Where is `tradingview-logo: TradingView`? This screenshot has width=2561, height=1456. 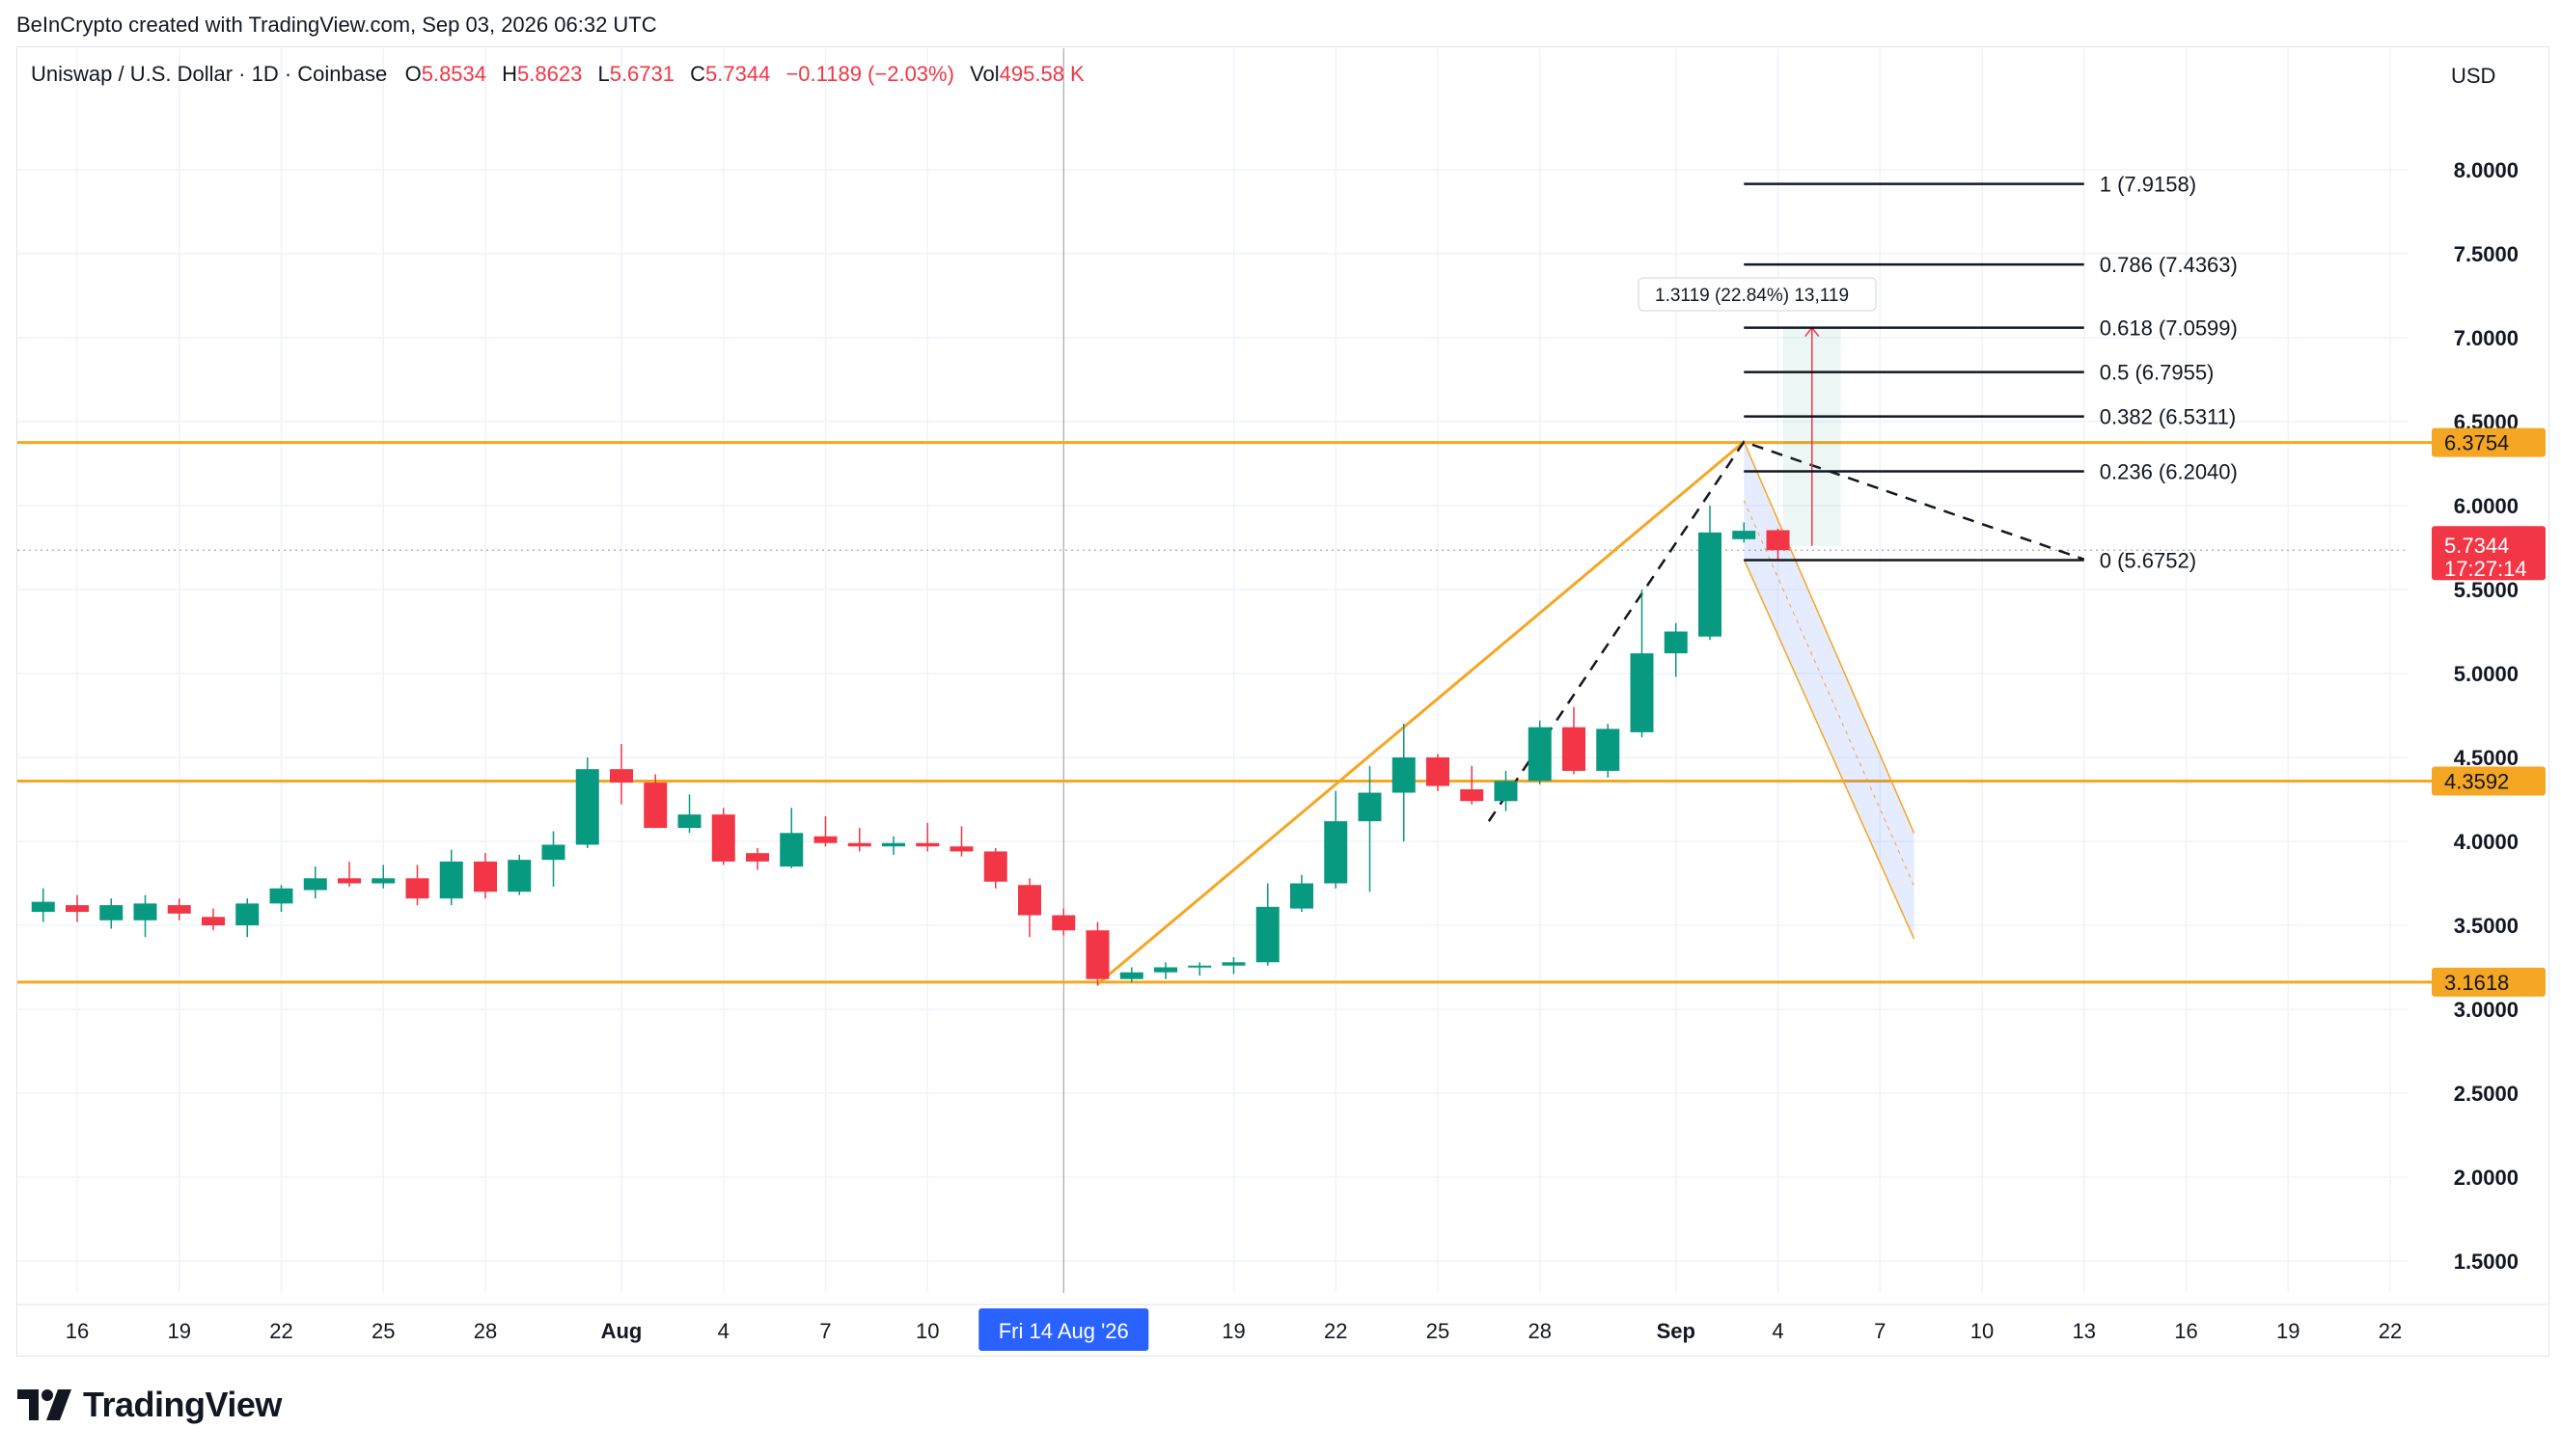
tradingview-logo: TradingView is located at coordinates (149, 1405).